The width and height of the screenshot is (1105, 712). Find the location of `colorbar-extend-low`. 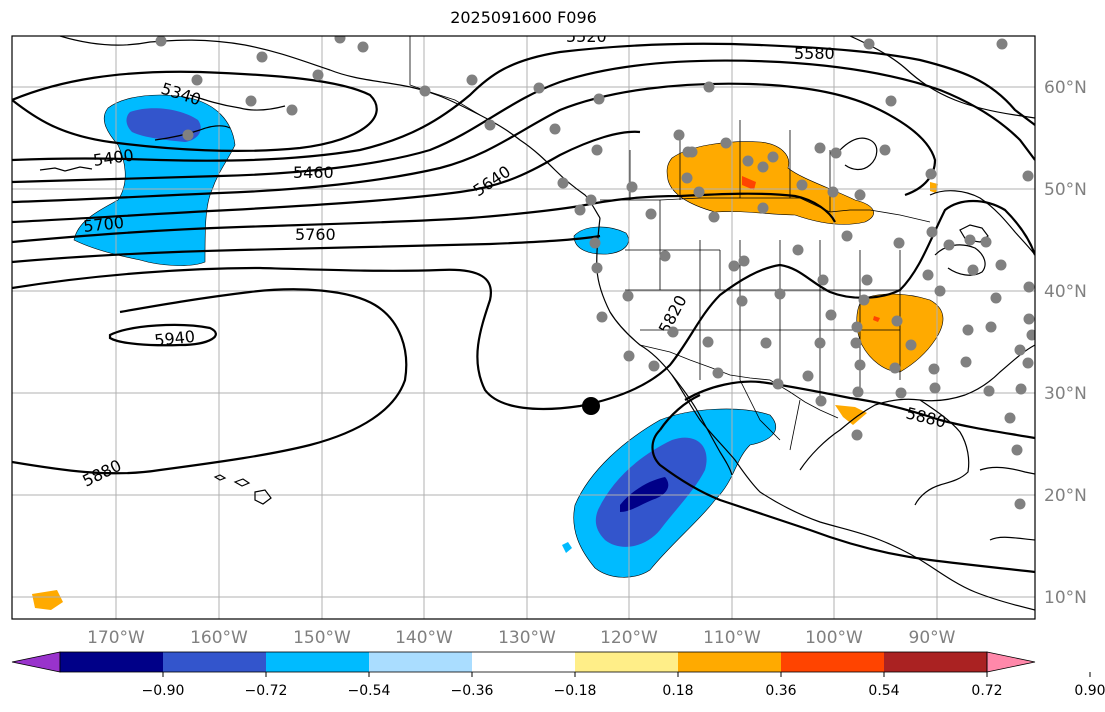

colorbar-extend-low is located at coordinates (36, 662).